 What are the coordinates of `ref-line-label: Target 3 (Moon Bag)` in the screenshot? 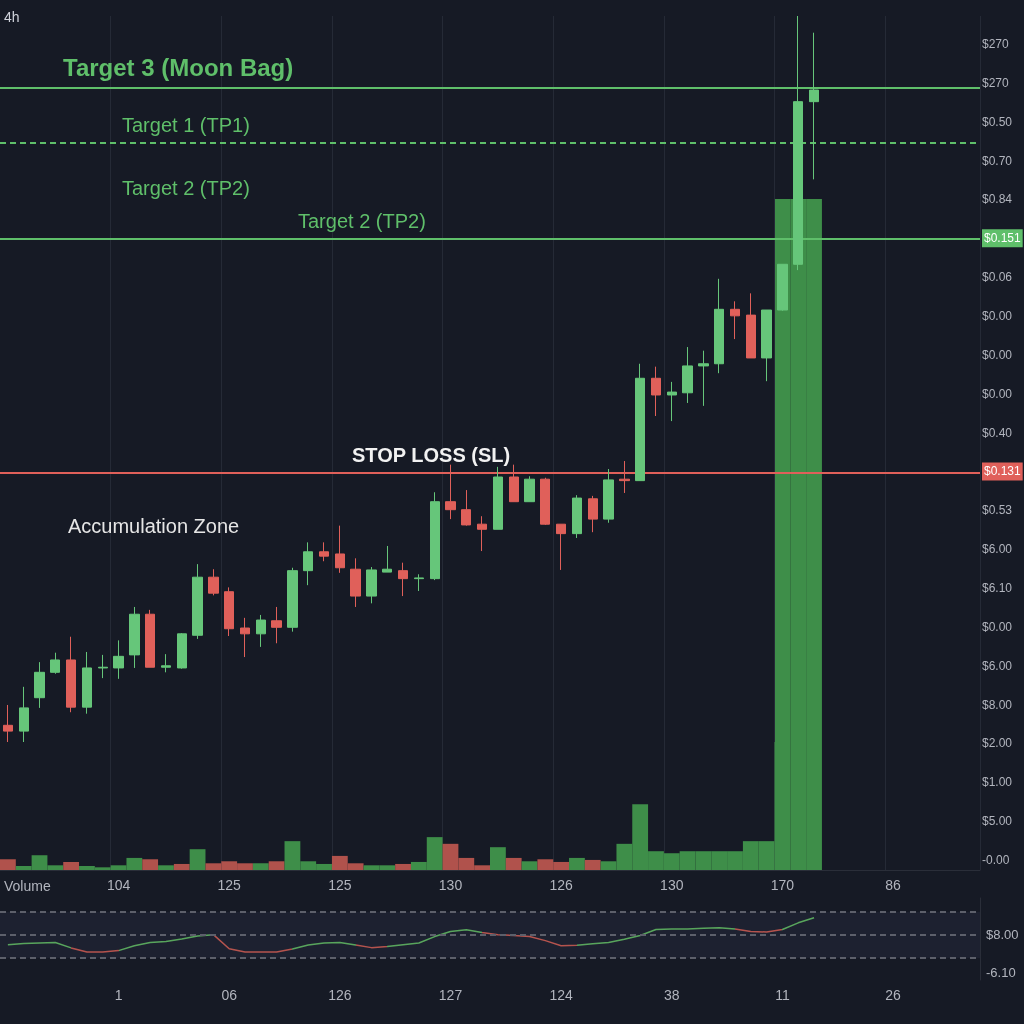 It's located at (178, 68).